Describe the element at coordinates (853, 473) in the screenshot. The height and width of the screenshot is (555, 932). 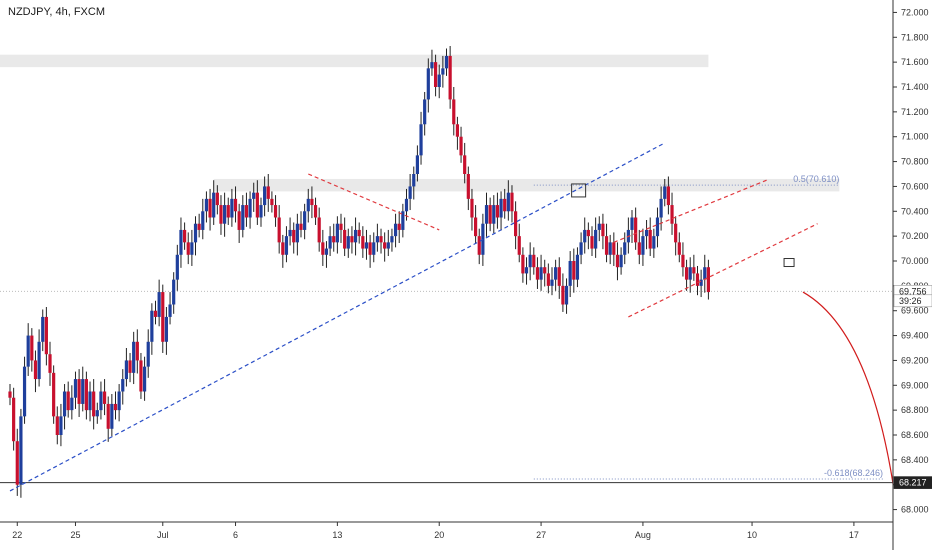
I see `fib-annotation: -0.618(68.246)` at that location.